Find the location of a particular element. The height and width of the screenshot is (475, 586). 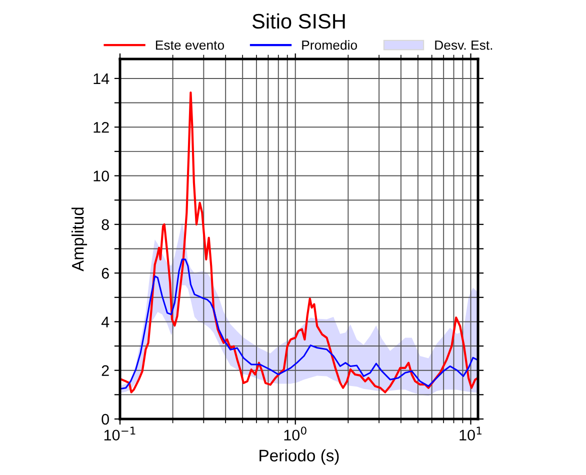

y-tick-label: 12 is located at coordinates (101, 127).